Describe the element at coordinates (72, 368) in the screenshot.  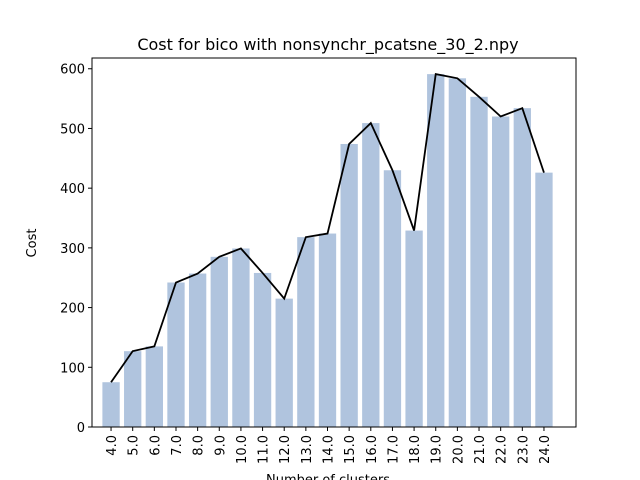
I see `y-tick-label: 100` at that location.